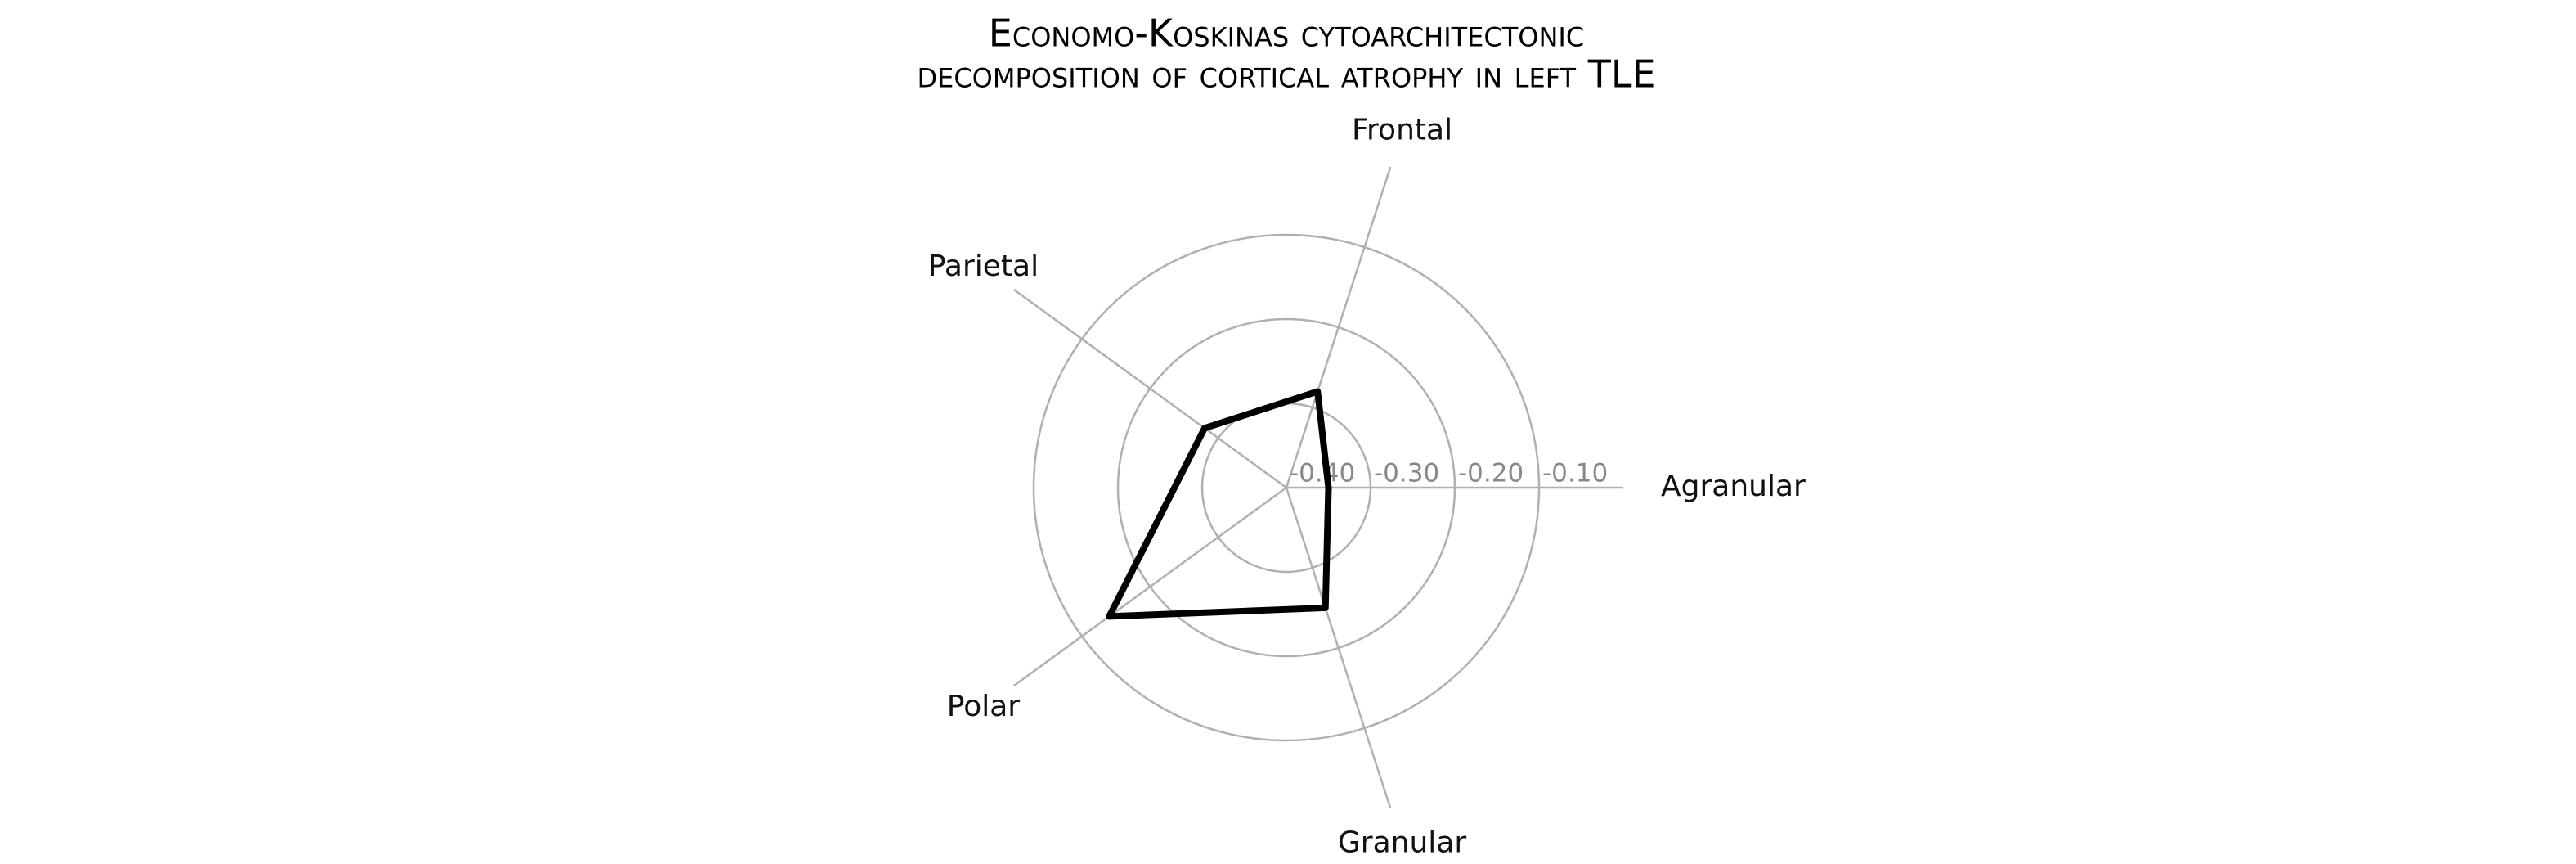  What do you see at coordinates (1402, 130) in the screenshot?
I see `category-label: Frontal` at bounding box center [1402, 130].